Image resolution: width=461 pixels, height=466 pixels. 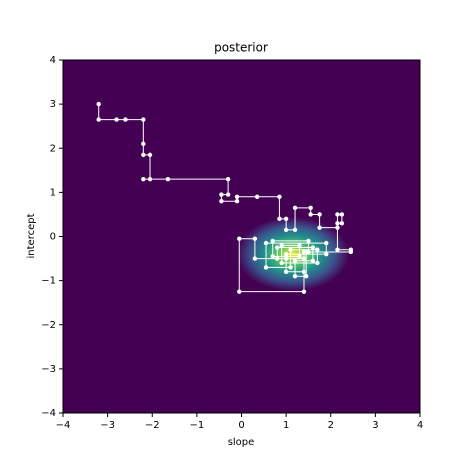 I want to click on chart-title: posterior, so click(x=241, y=48).